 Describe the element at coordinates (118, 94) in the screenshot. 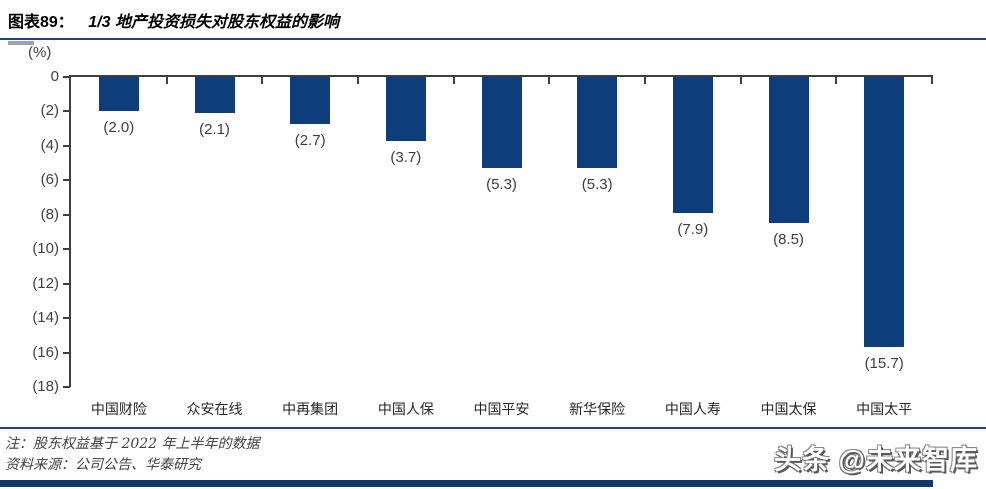

I see `bar-中国财险` at that location.